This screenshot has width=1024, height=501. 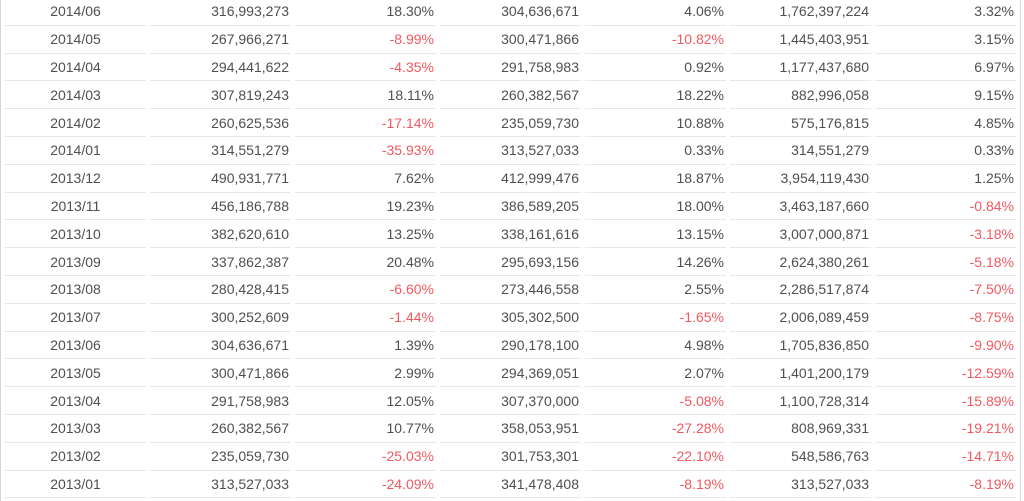 I want to click on value-cell: 300,252,609, so click(x=220, y=317).